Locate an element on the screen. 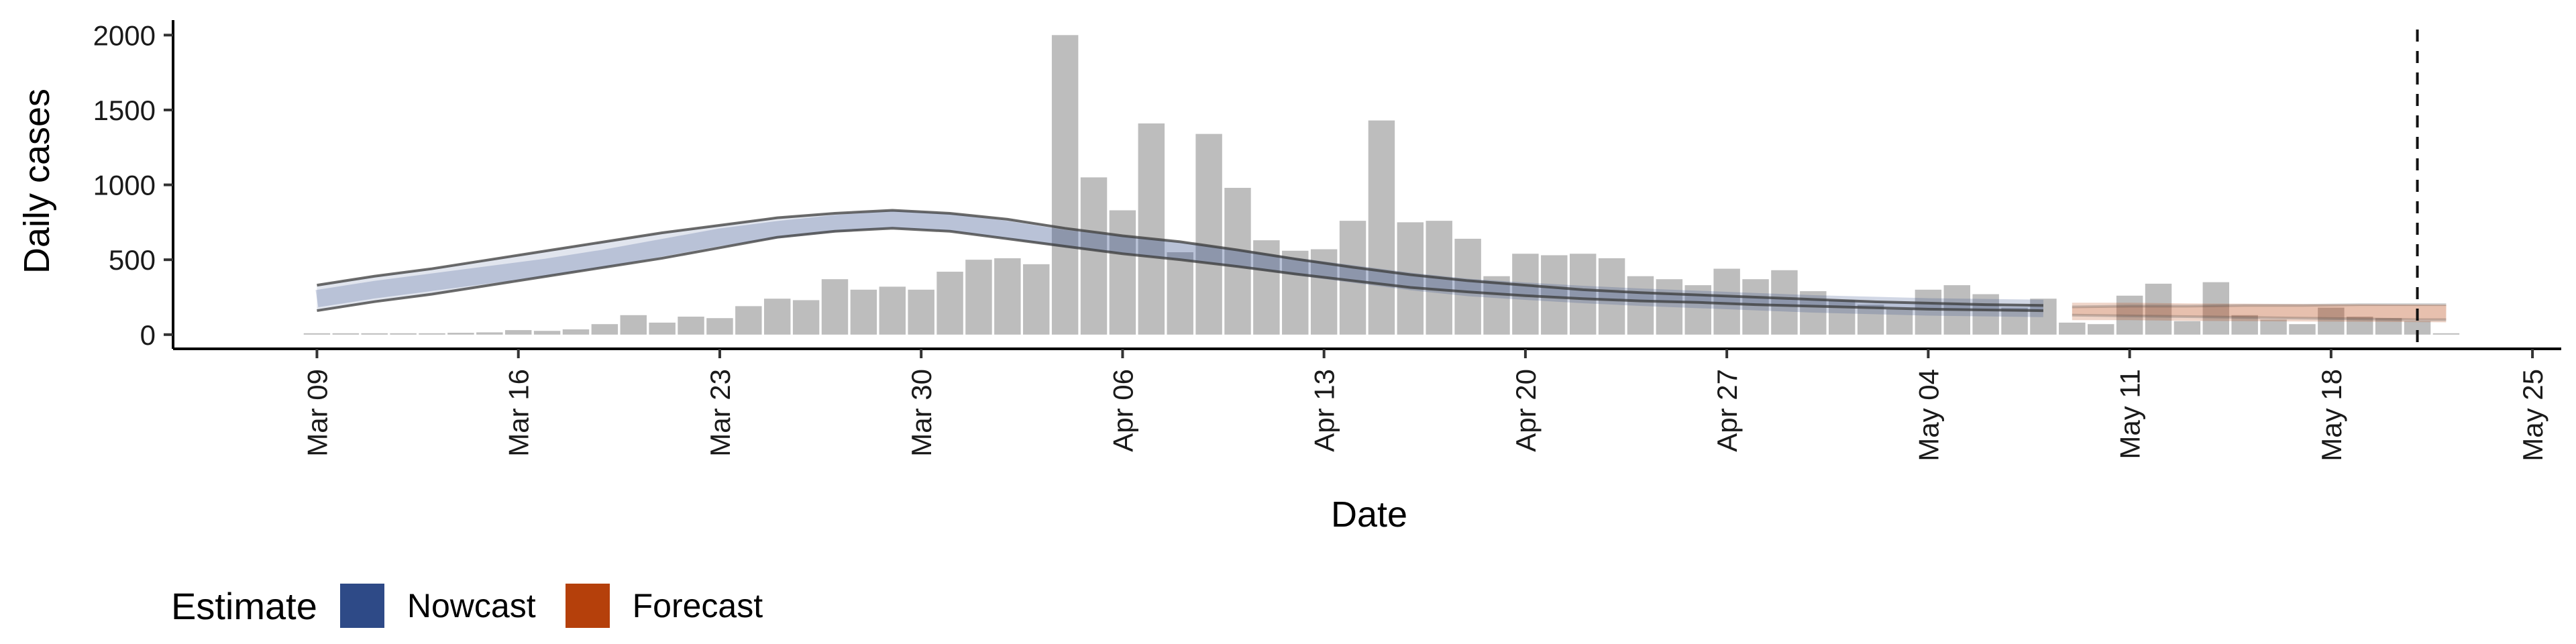  nowcast-lower-line is located at coordinates (1180, 270).